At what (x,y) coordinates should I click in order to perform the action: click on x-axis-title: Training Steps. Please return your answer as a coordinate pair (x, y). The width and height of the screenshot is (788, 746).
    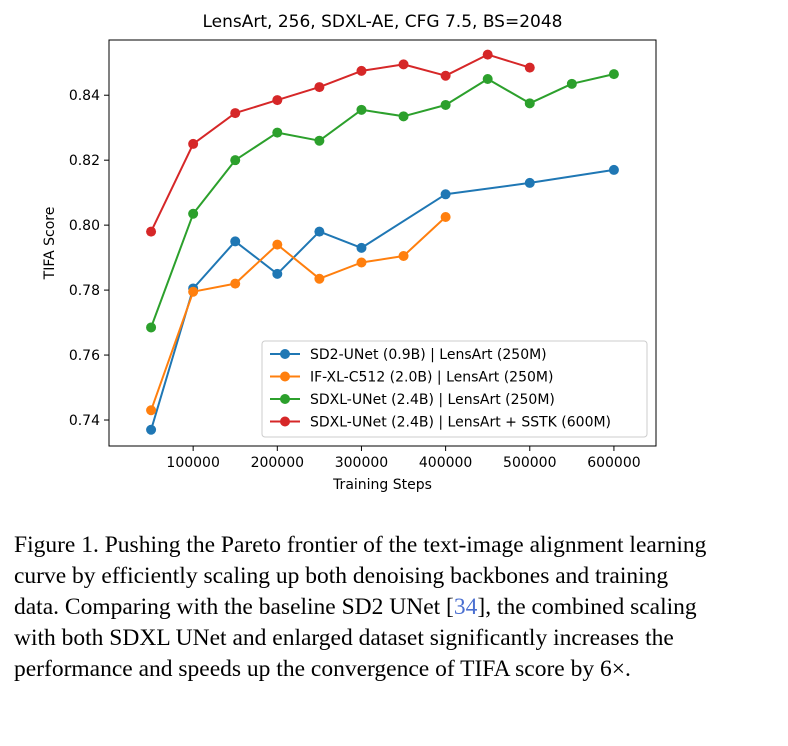
    Looking at the image, I should click on (382, 485).